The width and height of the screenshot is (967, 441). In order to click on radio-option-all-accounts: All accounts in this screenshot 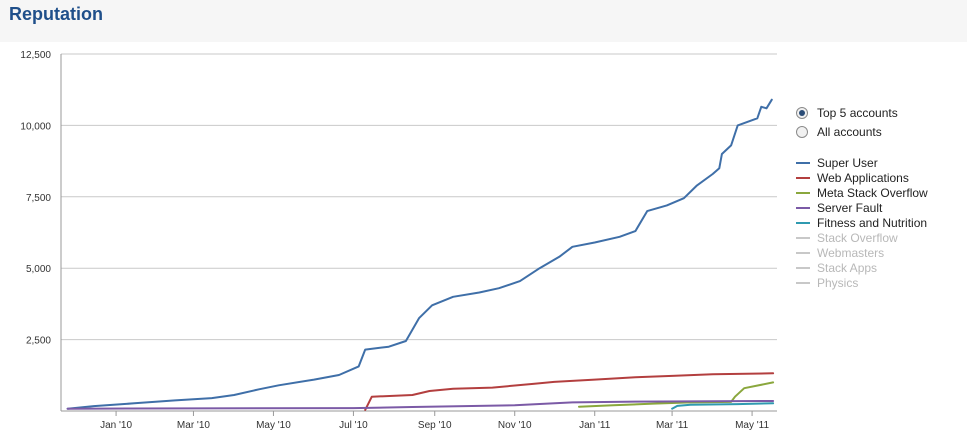, I will do `click(878, 131)`.